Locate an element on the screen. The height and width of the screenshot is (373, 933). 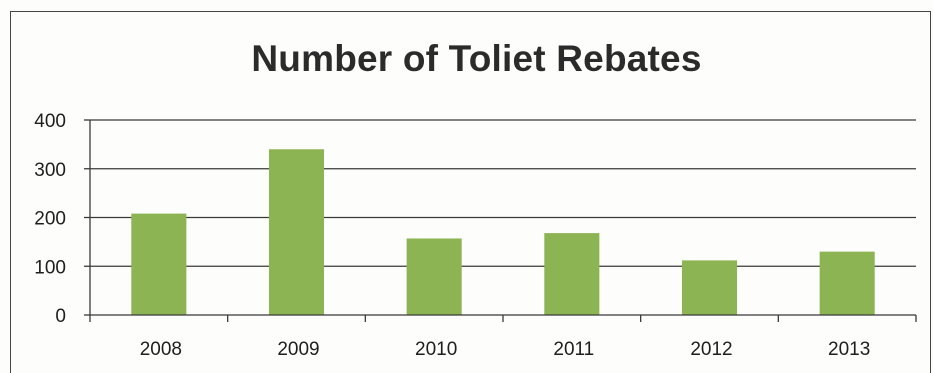
x-tick-label: 2012 is located at coordinates (711, 349).